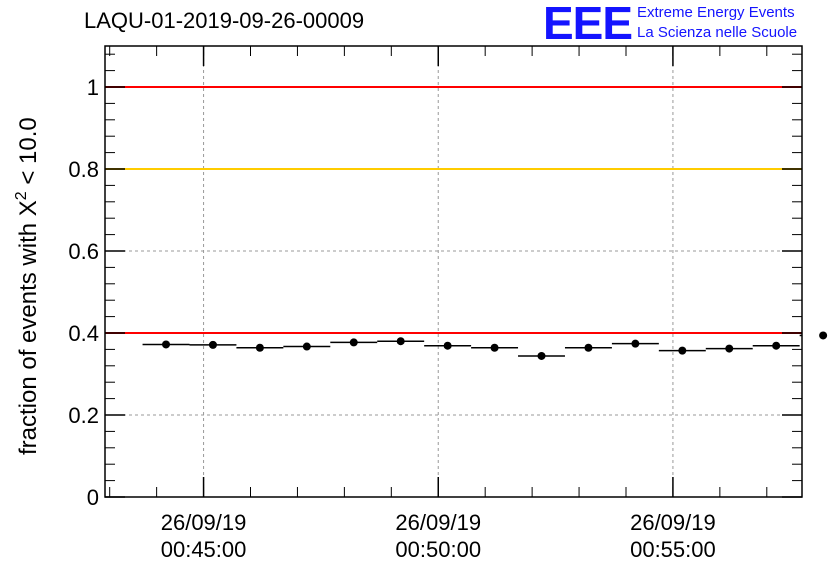  I want to click on logo-line-1: Extreme Energy Events, so click(716, 12).